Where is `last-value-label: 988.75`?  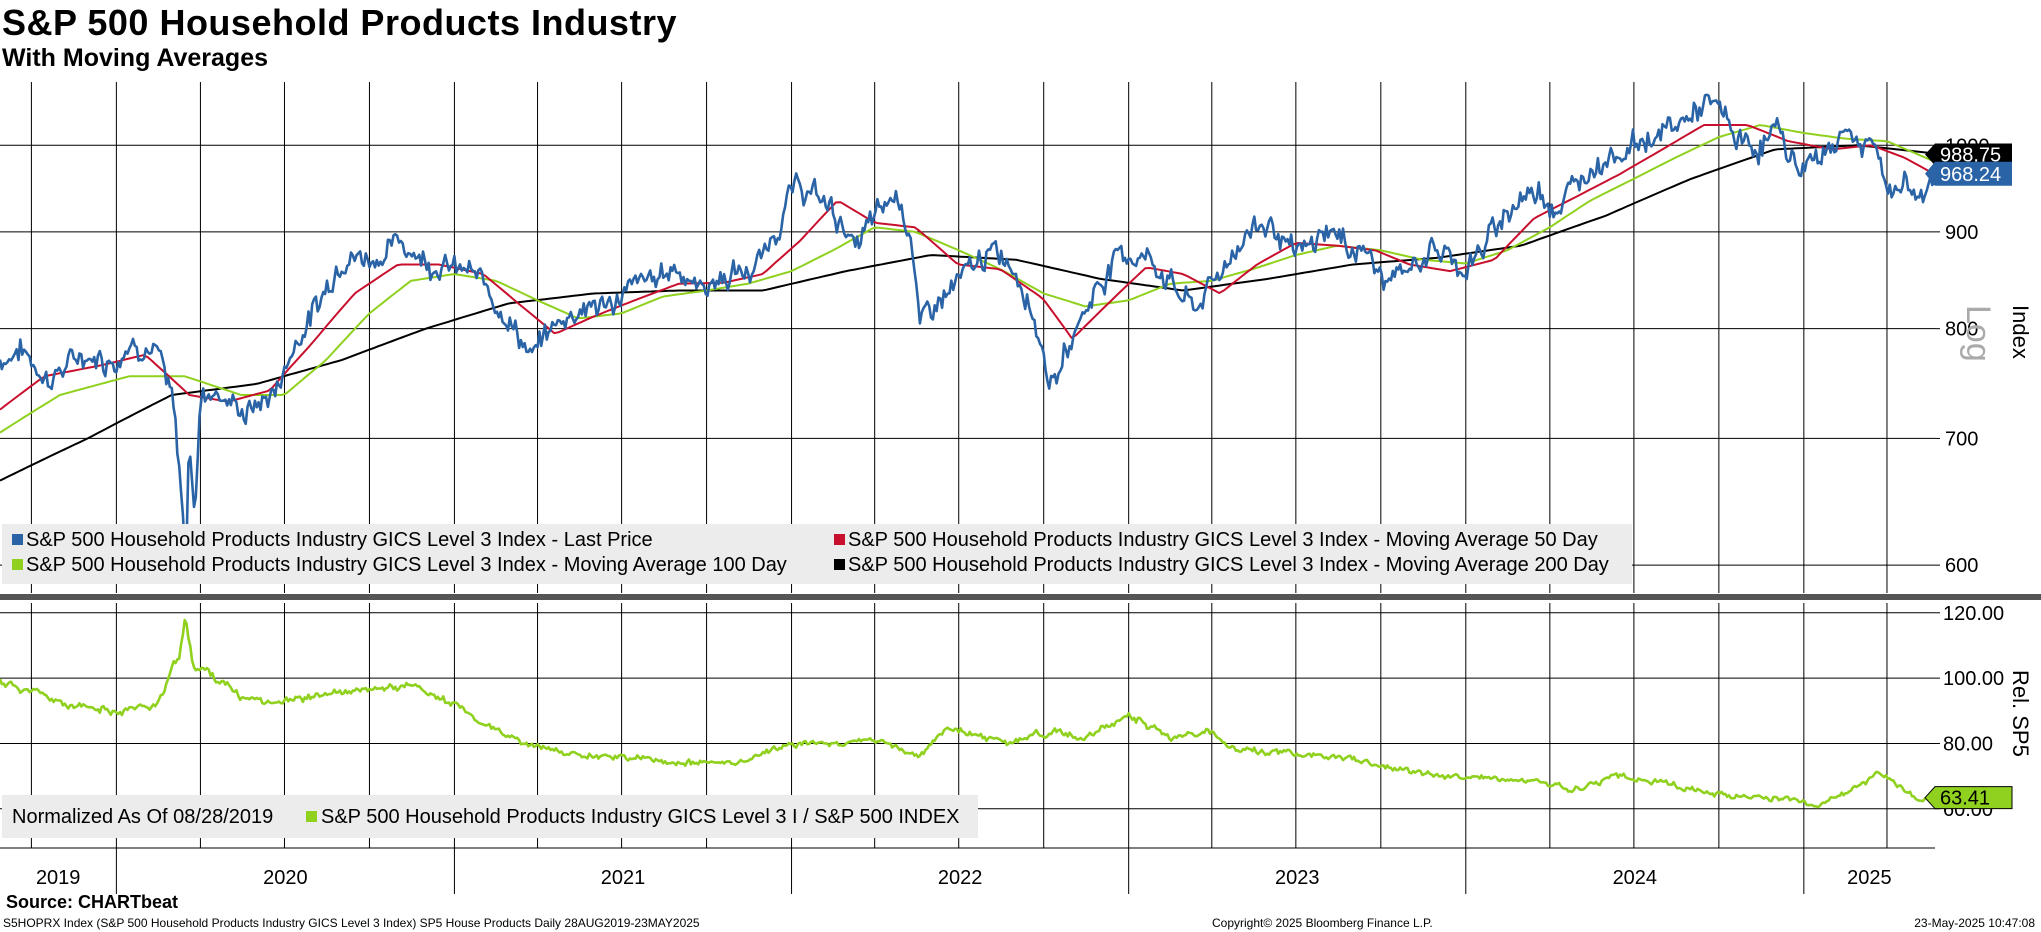
last-value-label: 988.75 is located at coordinates (1970, 156).